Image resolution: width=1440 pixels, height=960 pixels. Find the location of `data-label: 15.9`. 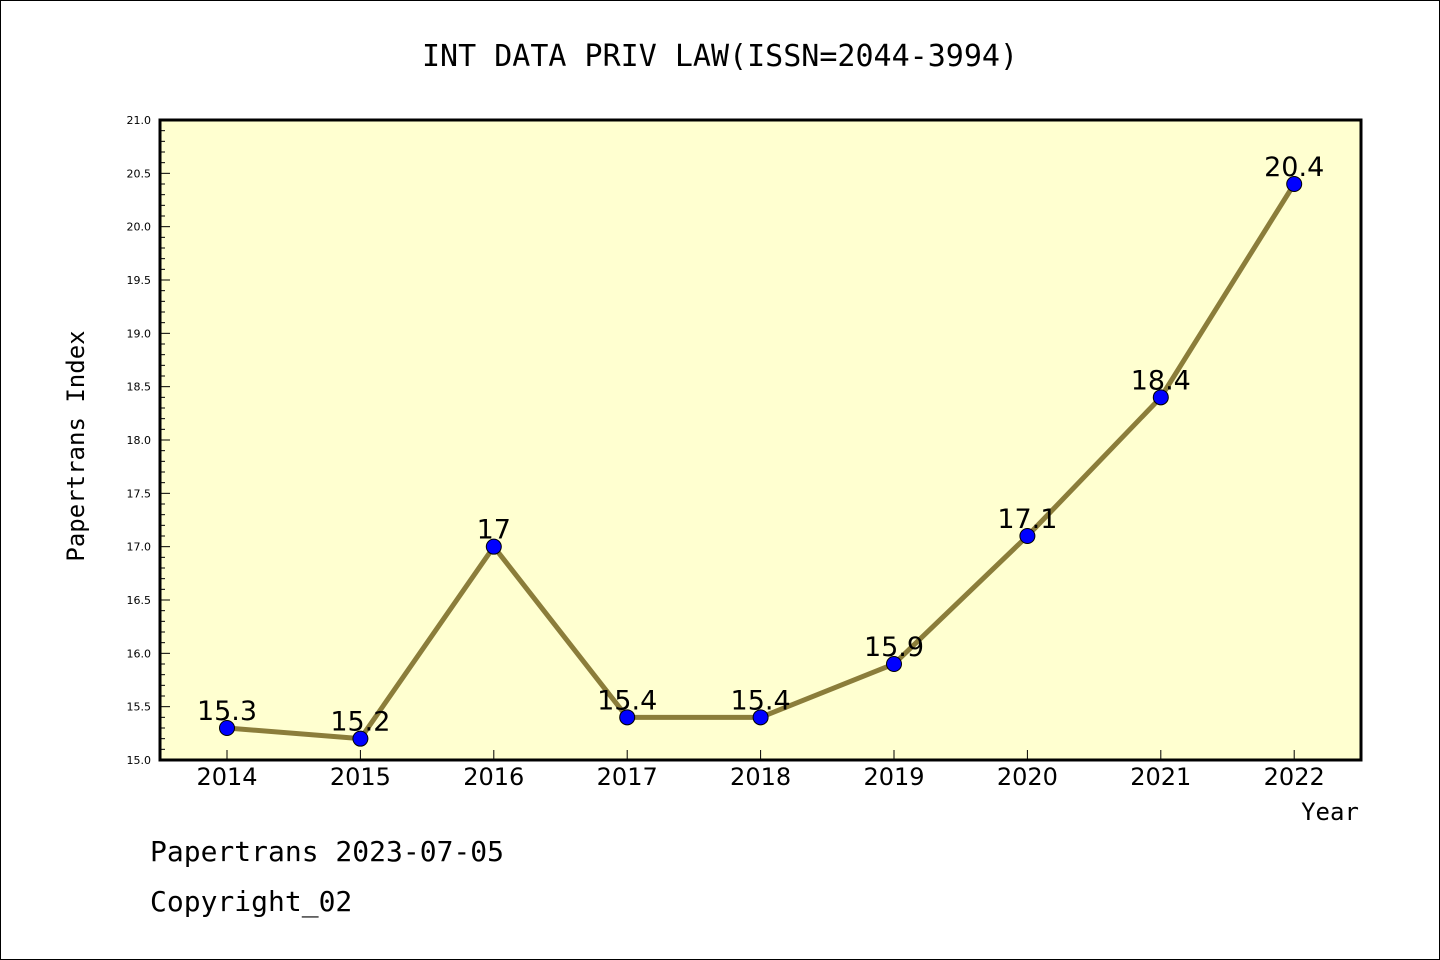

data-label: 15.9 is located at coordinates (894, 647).